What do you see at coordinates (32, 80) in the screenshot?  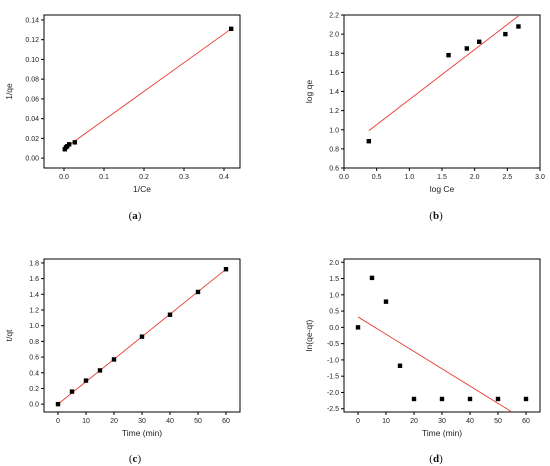 I see `y-tick-label: 0.08` at bounding box center [32, 80].